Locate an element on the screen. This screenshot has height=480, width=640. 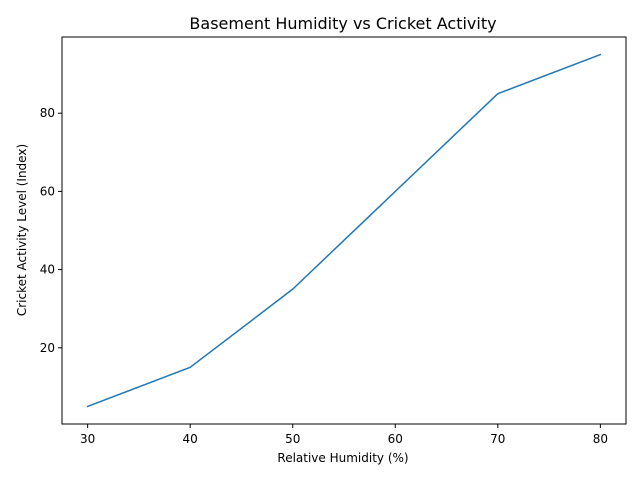
y-tick-label: 60 is located at coordinates (47, 191).